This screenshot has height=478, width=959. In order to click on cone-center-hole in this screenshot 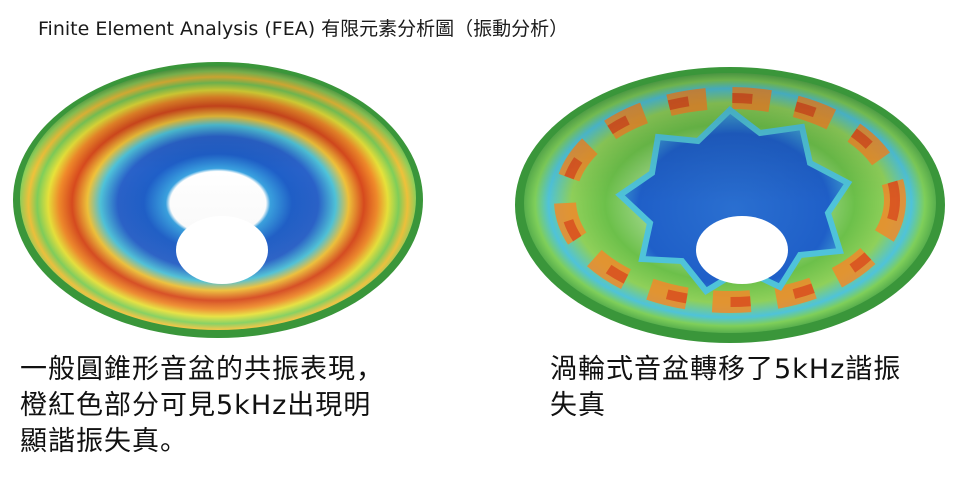, I will do `click(222, 250)`.